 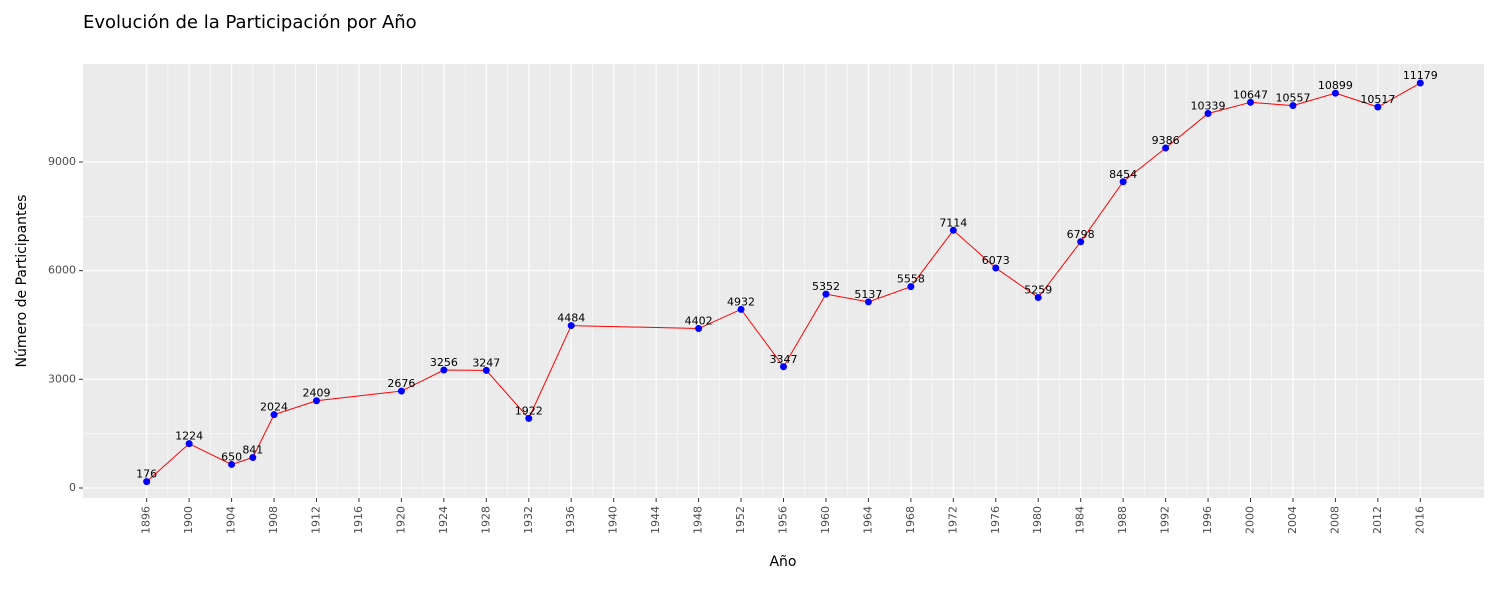 What do you see at coordinates (1419, 520) in the screenshot?
I see `x-tick-label: 2016` at bounding box center [1419, 520].